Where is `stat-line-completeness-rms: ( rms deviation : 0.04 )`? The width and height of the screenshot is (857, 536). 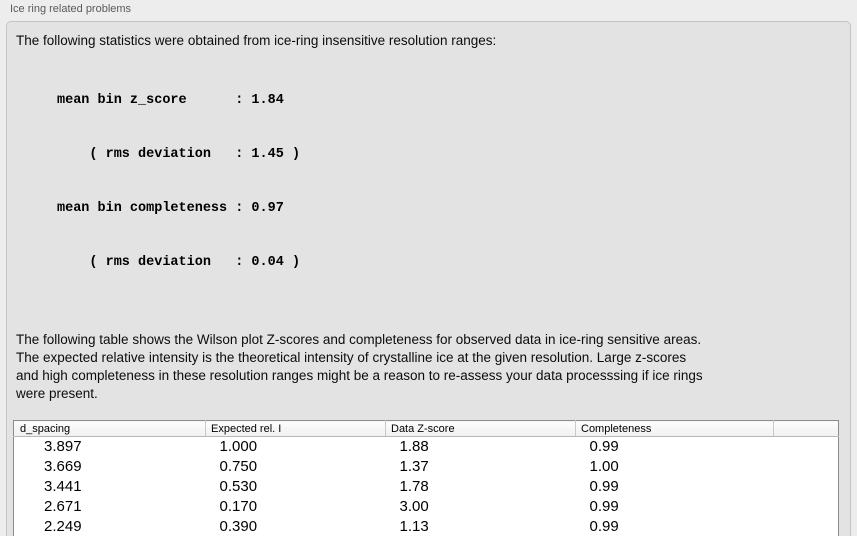
stat-line-completeness-rms: ( rms deviation : 0.04 ) is located at coordinates (179, 262).